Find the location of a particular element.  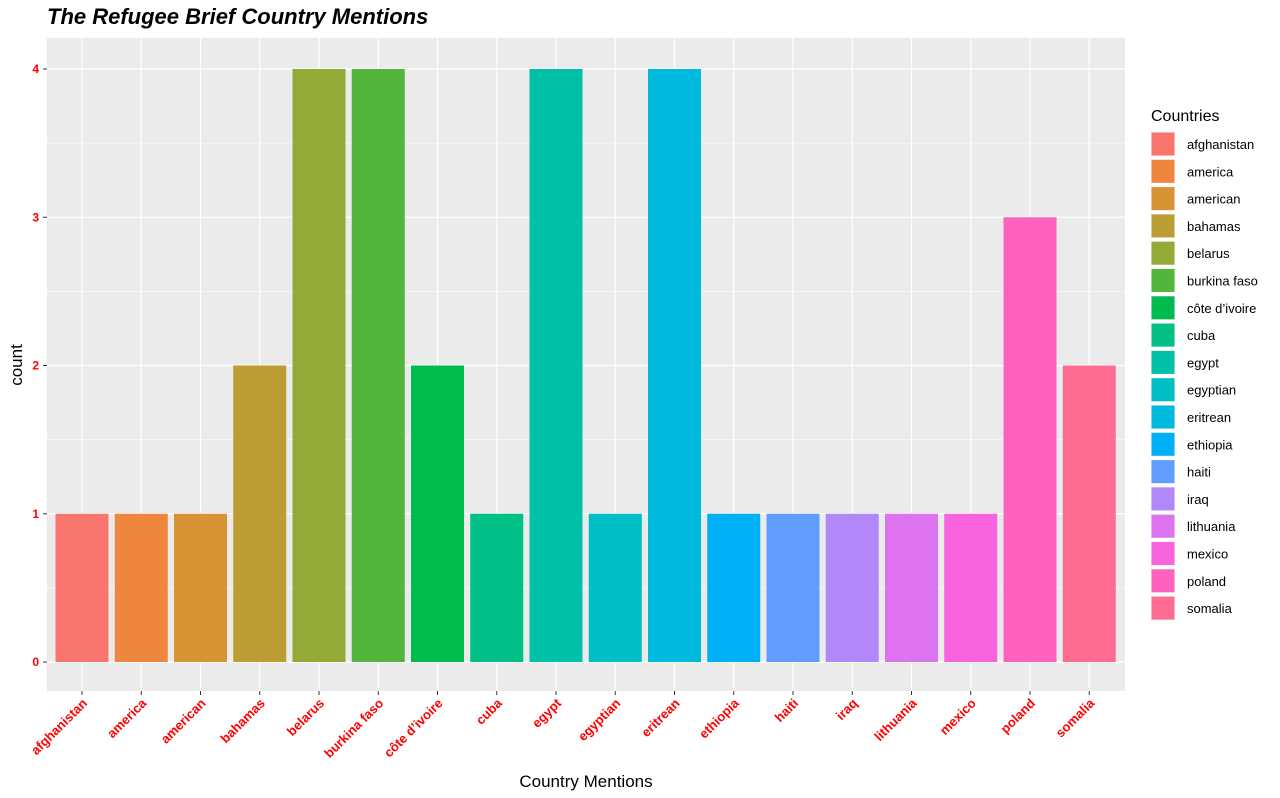

x-tick-label: bahamas is located at coordinates (242, 721).